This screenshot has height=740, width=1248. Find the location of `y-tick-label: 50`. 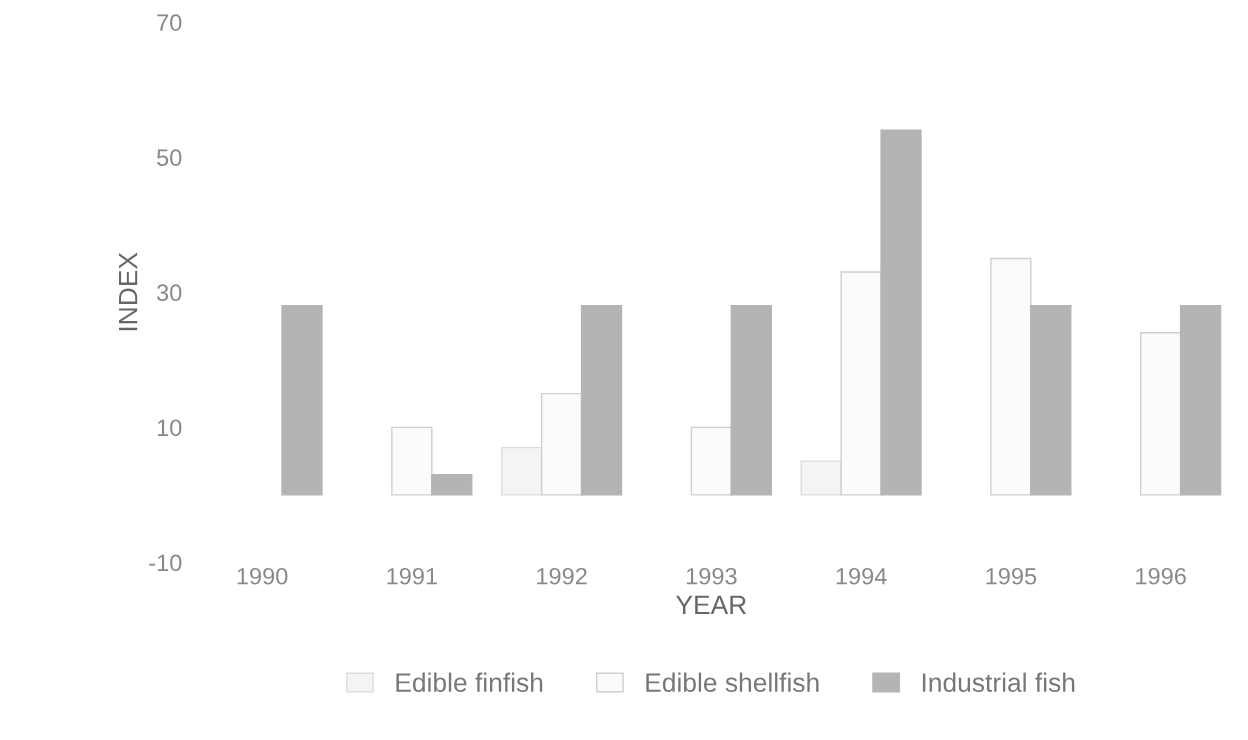

y-tick-label: 50 is located at coordinates (169, 158).